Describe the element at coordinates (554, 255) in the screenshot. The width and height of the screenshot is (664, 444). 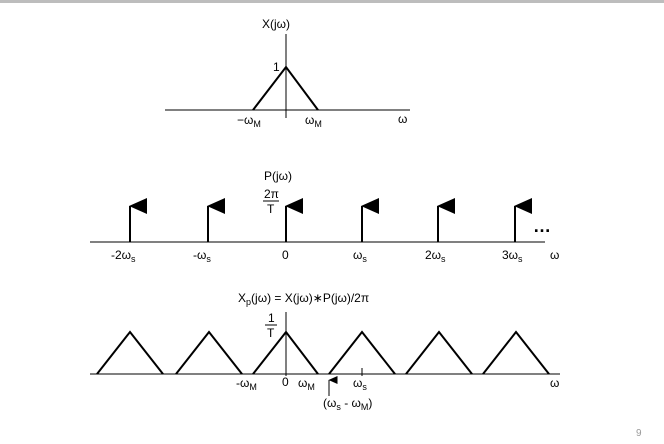
I see `plot-p-axis-label: ω` at that location.